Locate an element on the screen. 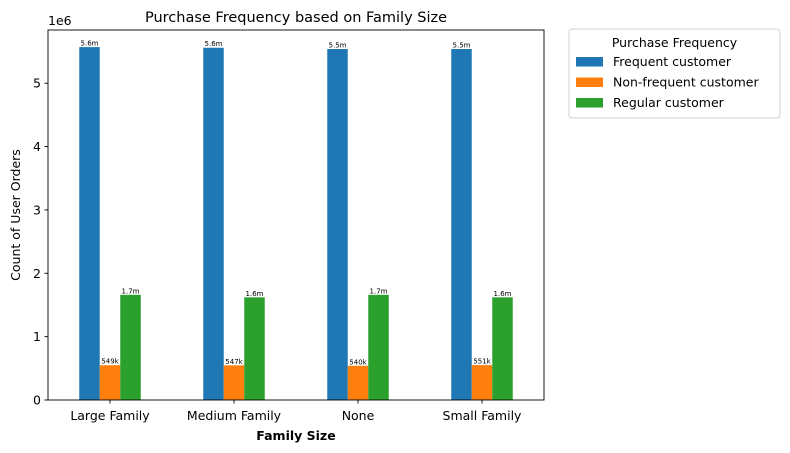 Image resolution: width=790 pixels, height=453 pixels. y-axis-offset-label: 1e6 is located at coordinates (60, 20).